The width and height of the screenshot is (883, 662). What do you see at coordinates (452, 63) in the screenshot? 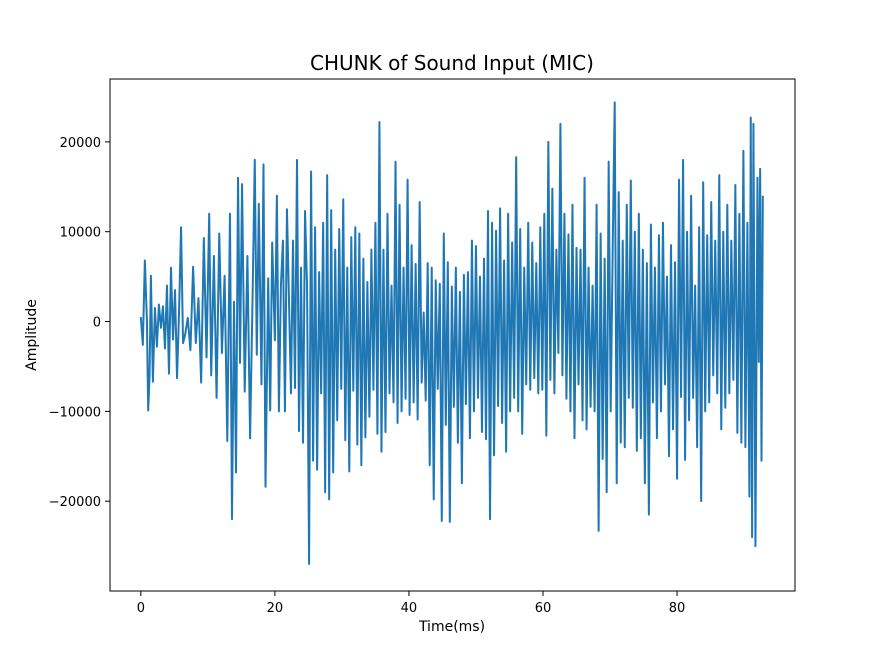
I see `chart-title: CHUNK of Sound Input (MIC)` at bounding box center [452, 63].